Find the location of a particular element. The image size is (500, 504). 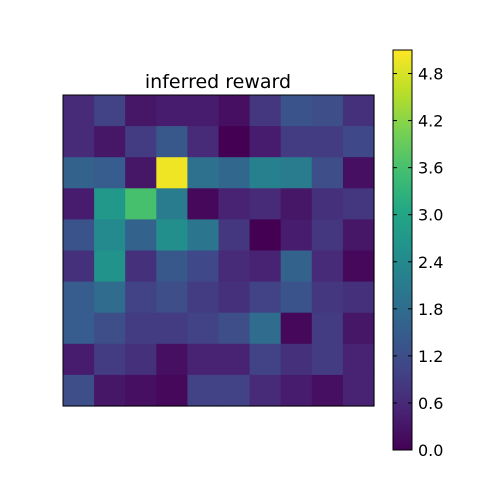

colorbar-tick-label: 1.2 is located at coordinates (430, 356).